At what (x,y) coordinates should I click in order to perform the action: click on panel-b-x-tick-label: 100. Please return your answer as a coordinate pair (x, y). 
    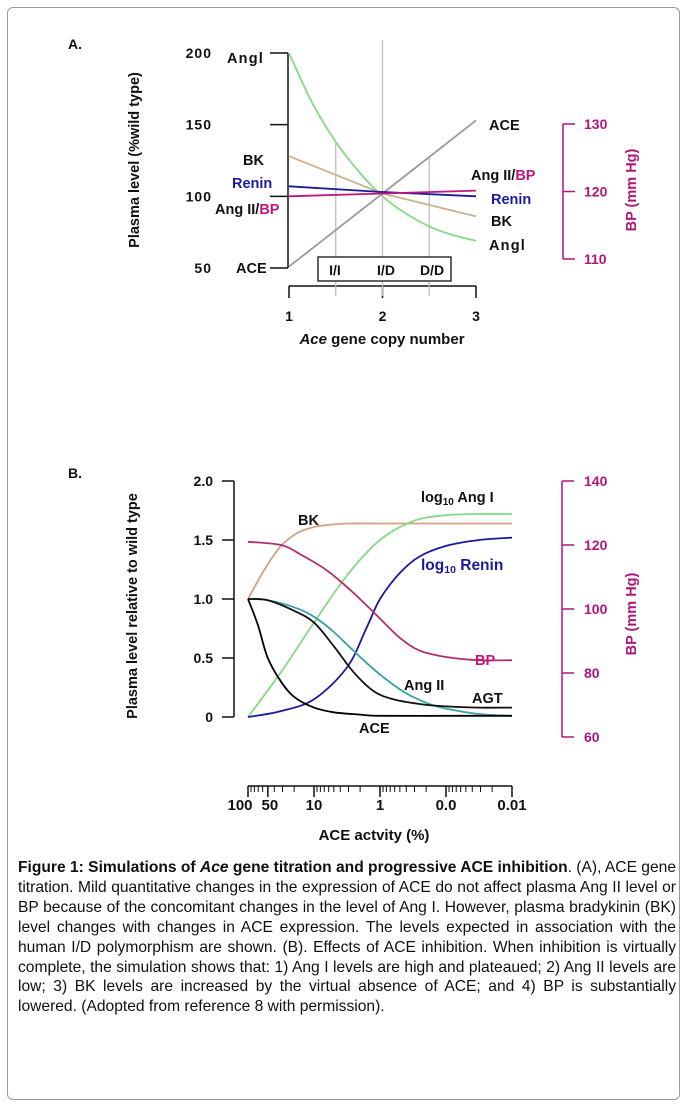
    Looking at the image, I should click on (239, 805).